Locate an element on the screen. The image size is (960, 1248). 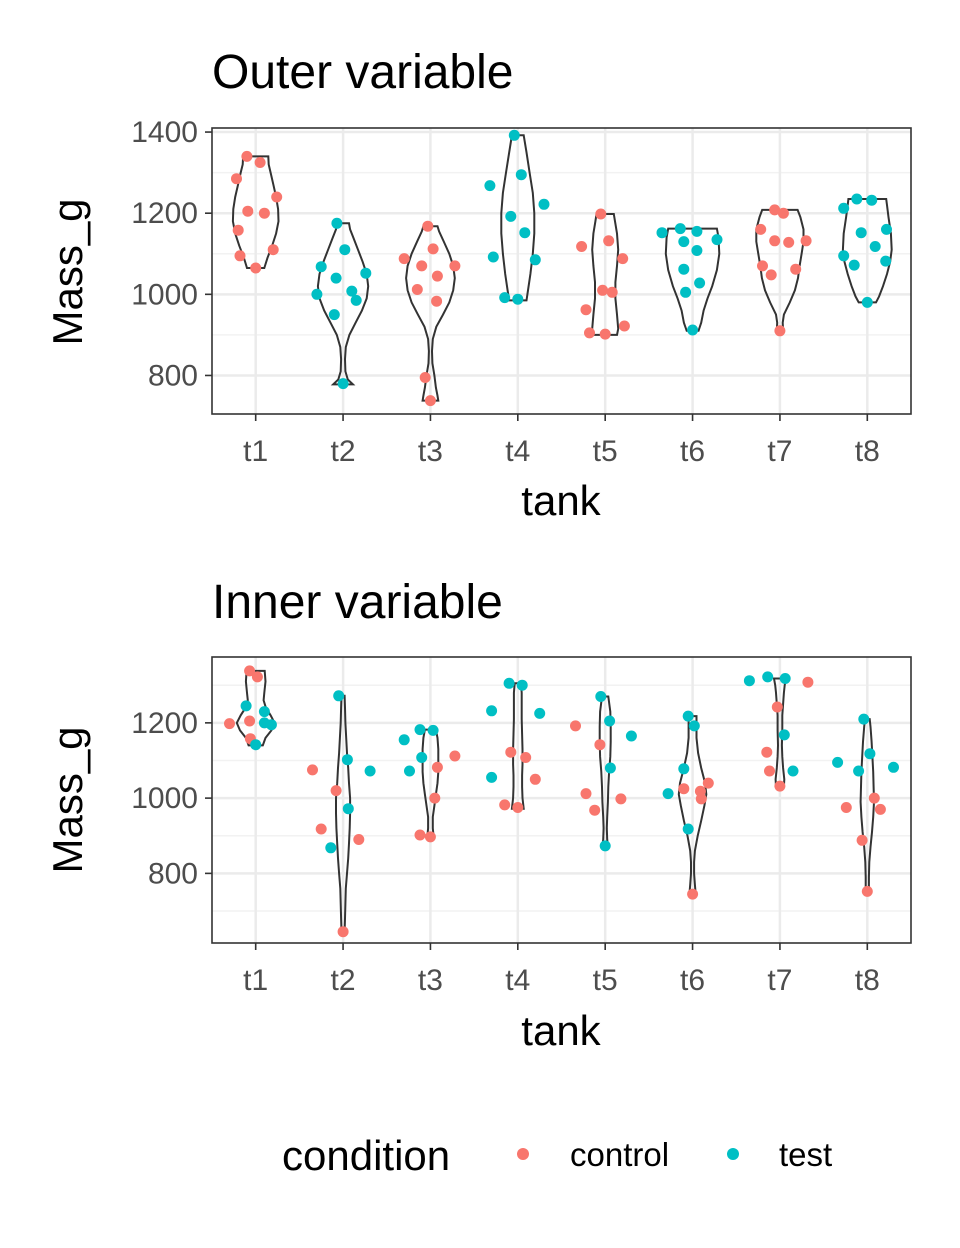
x-tick-label-t7: t7 is located at coordinates (779, 451).